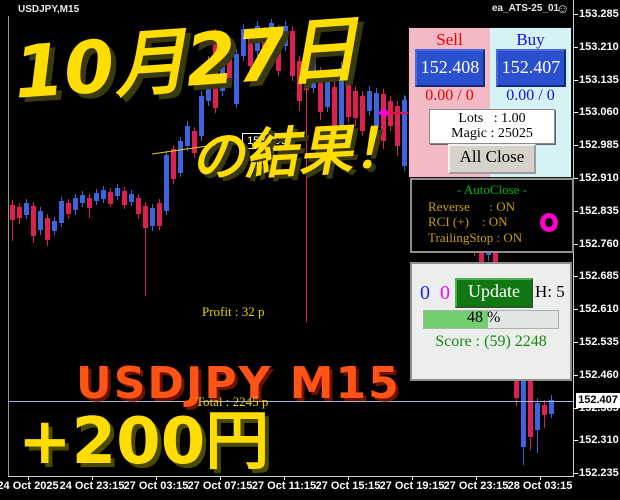  I want to click on price-axis-label: 152.910, so click(599, 178).